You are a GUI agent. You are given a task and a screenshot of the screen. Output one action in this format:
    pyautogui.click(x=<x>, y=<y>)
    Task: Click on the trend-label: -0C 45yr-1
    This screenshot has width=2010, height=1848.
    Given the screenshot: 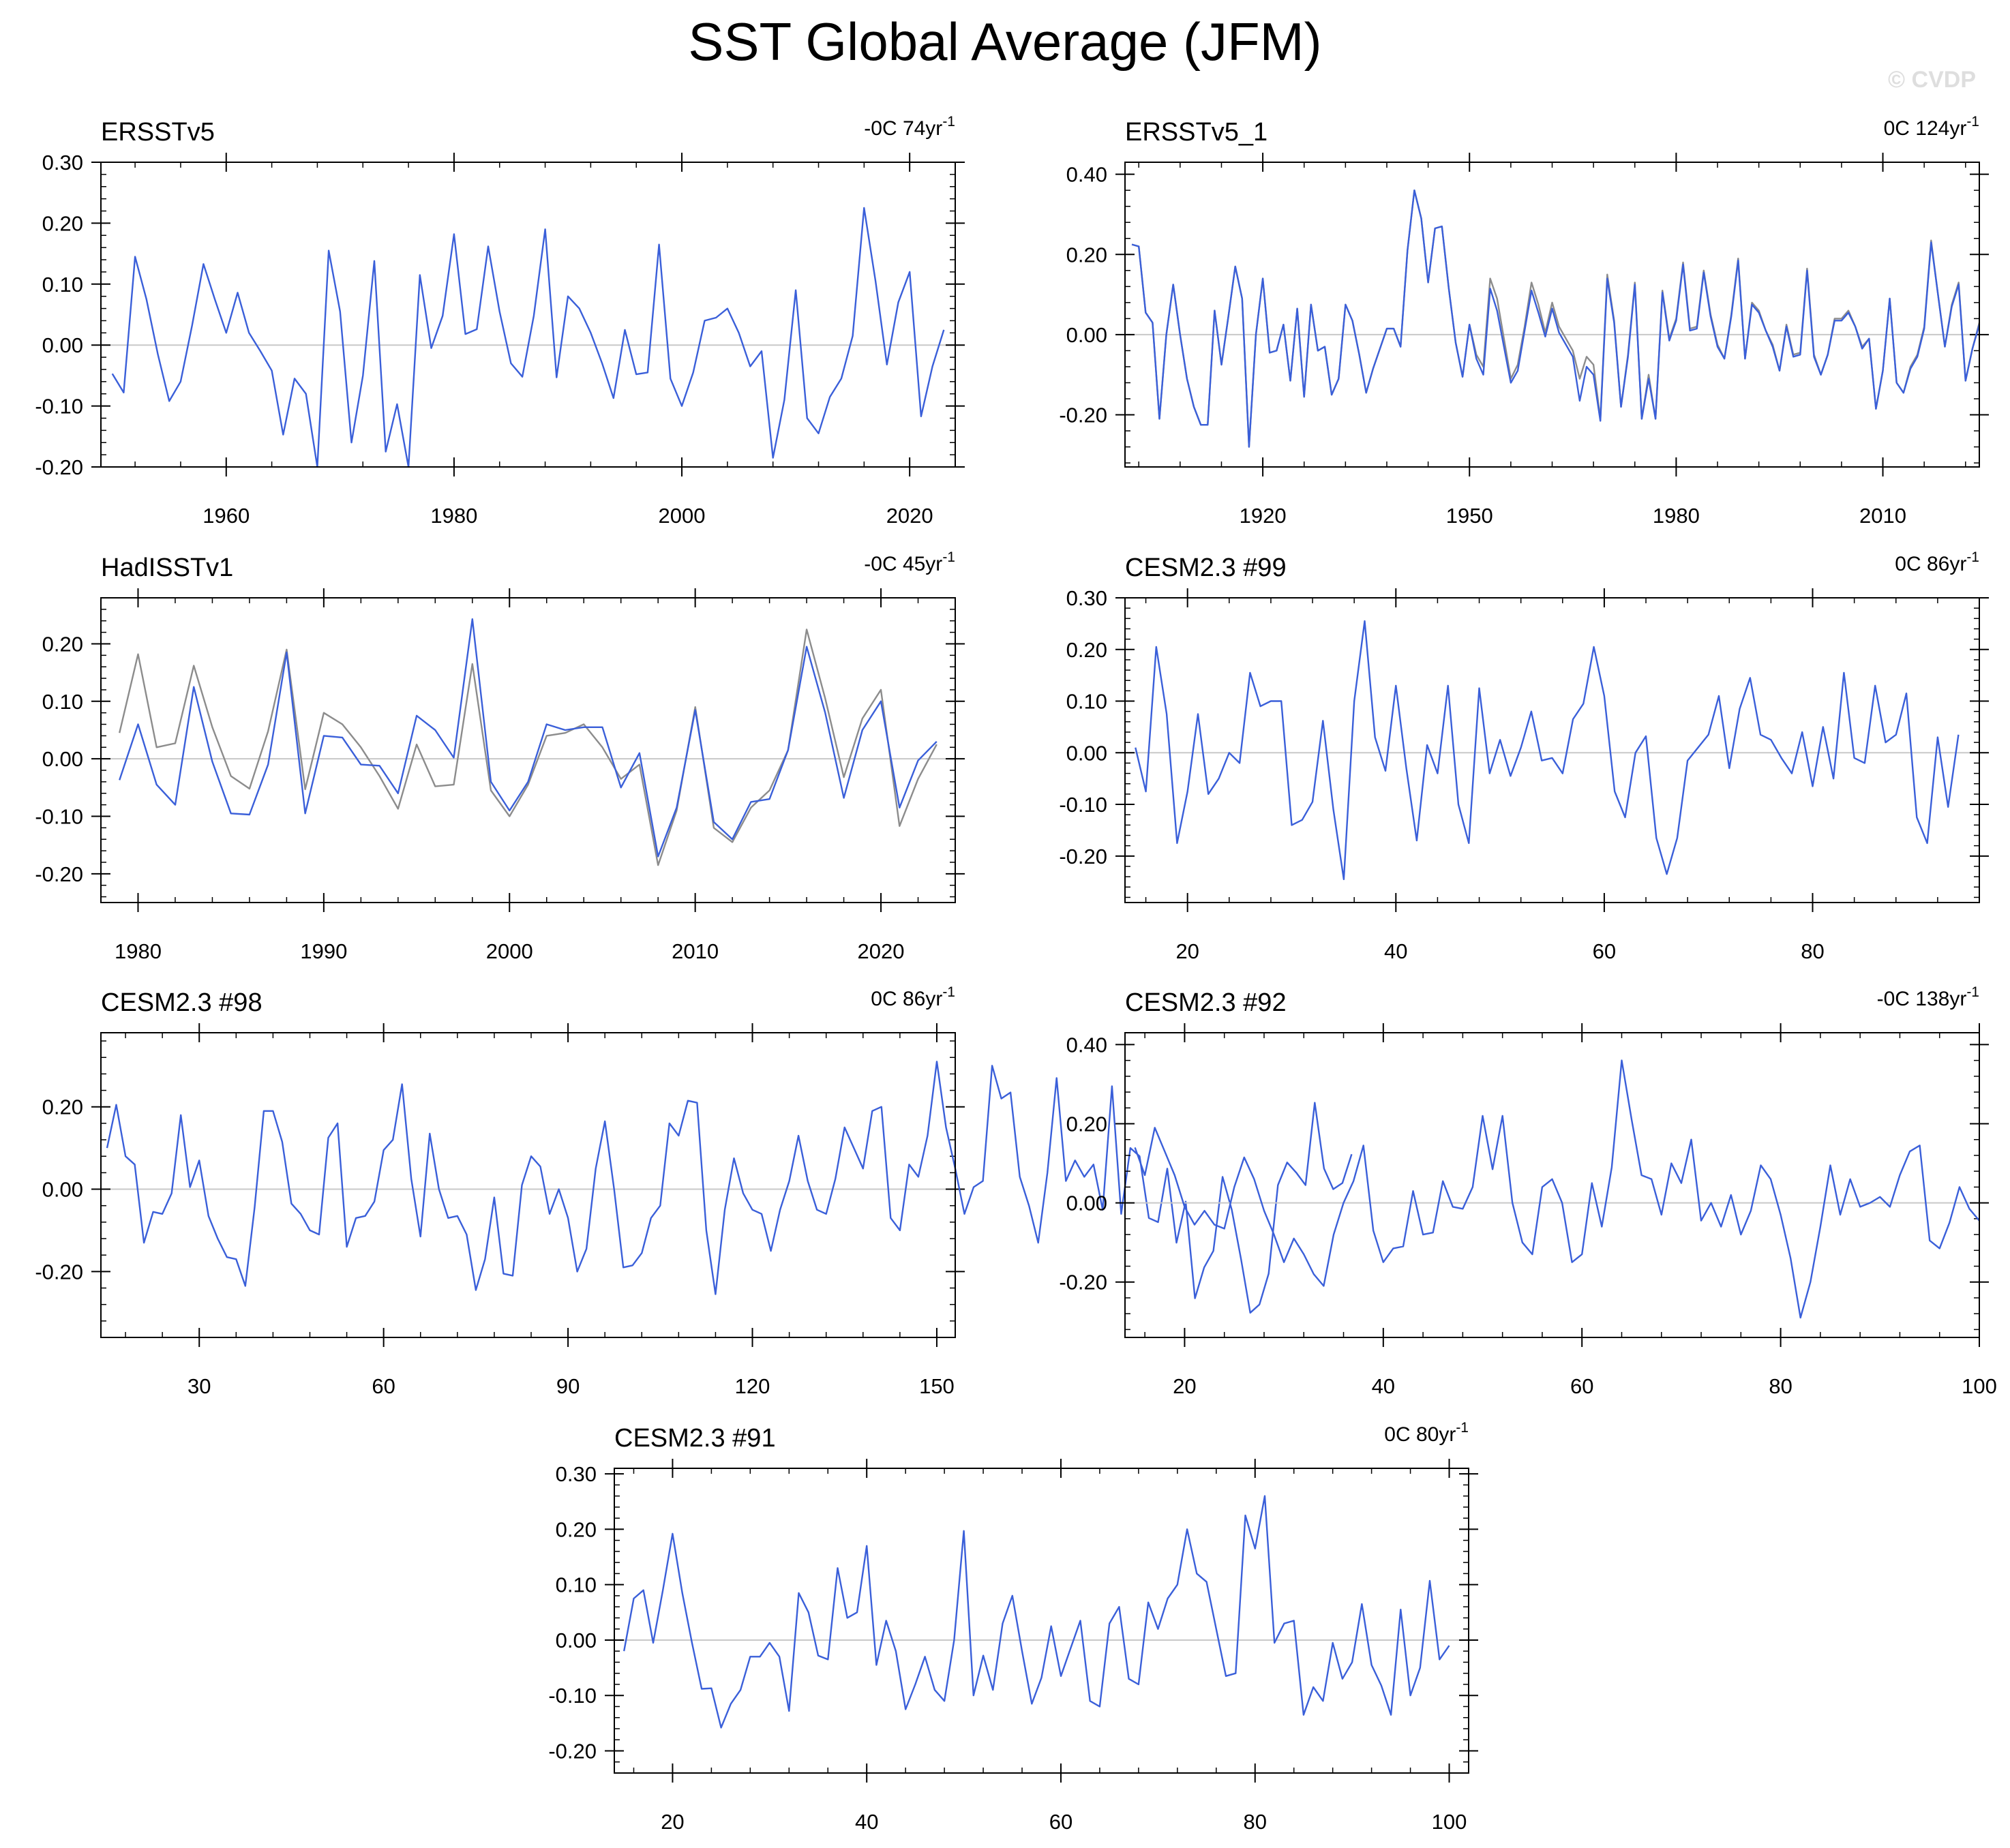 What is the action you would take?
    pyautogui.click(x=909, y=562)
    